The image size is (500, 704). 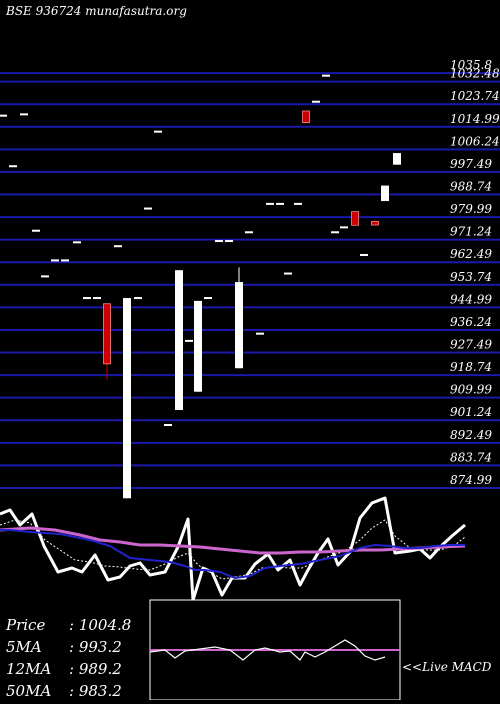 What do you see at coordinates (471, 390) in the screenshot?
I see `y-tick-label: 909.99` at bounding box center [471, 390].